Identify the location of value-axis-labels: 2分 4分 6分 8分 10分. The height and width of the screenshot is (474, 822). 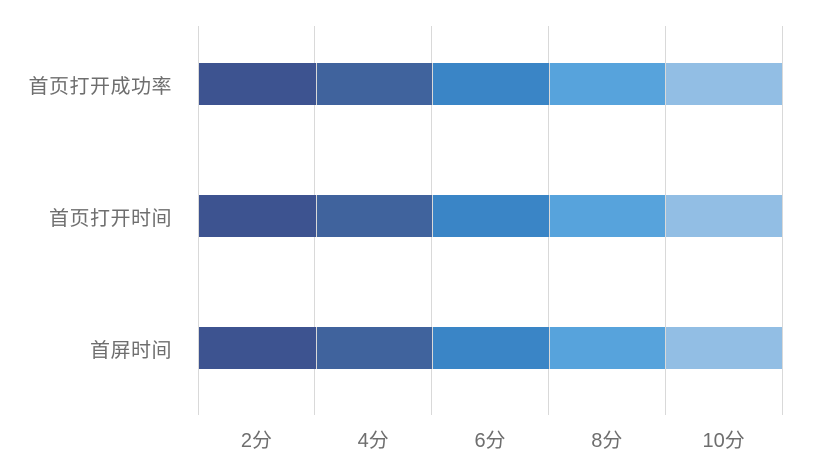
(490, 438).